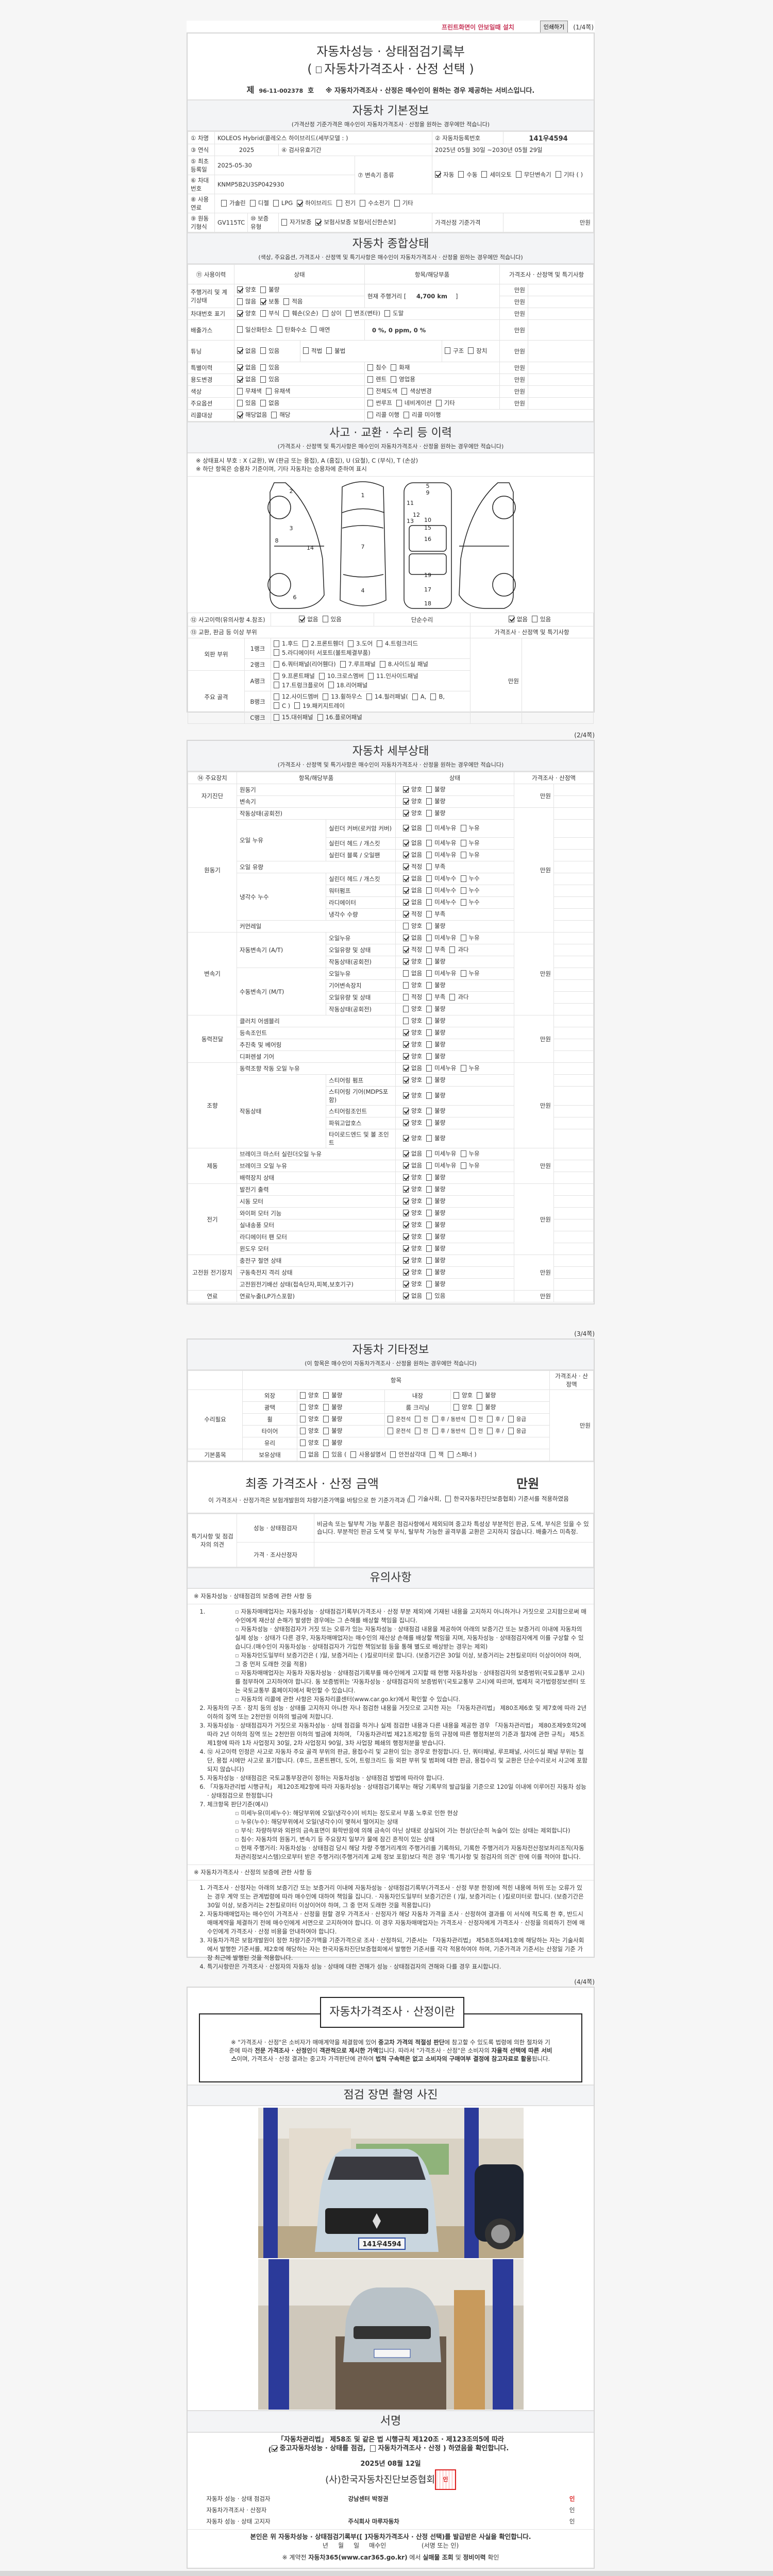 The width and height of the screenshot is (773, 2576). Describe the element at coordinates (299, 685) in the screenshot. I see `checkbox-option: 17.트렁크플로어` at that location.